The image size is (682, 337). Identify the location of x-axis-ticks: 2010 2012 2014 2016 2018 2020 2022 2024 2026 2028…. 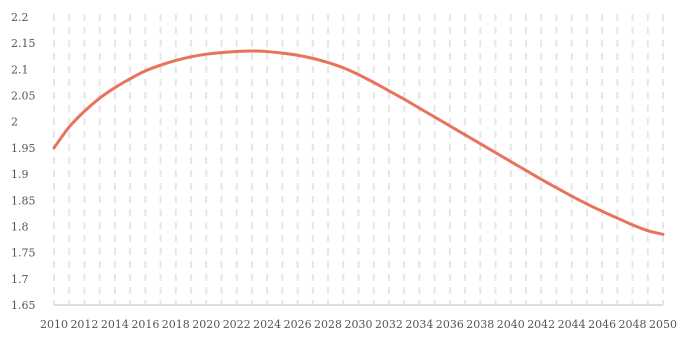
(358, 324).